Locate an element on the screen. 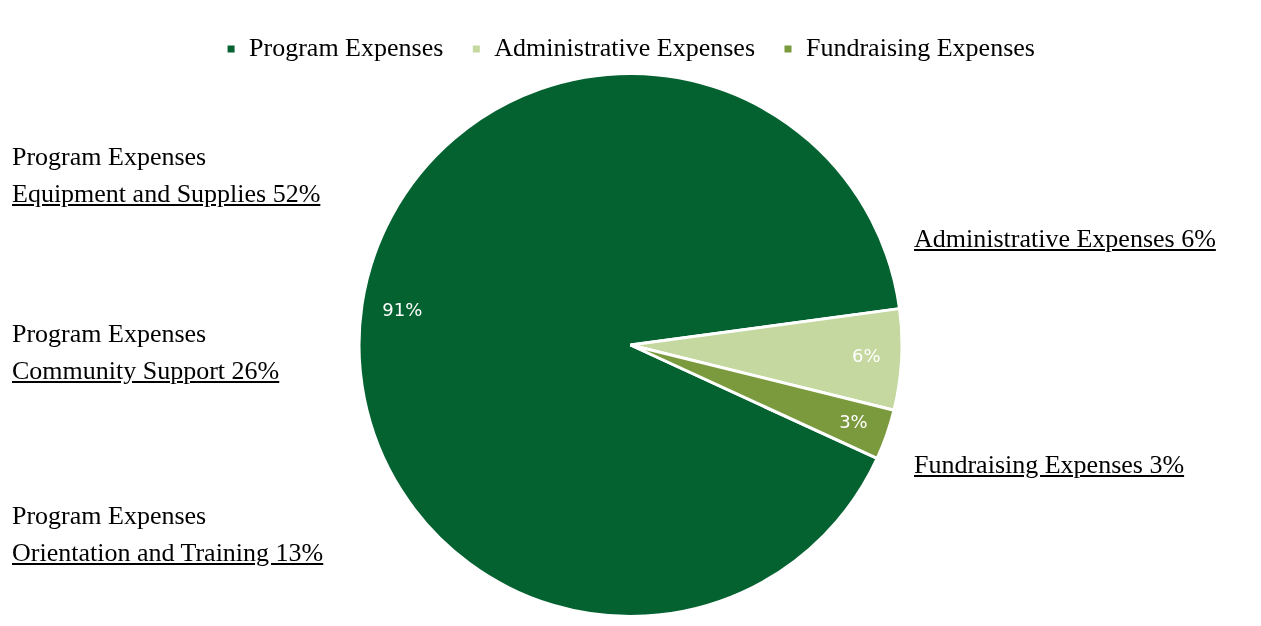  legend-label: Program Expenses is located at coordinates (346, 47).